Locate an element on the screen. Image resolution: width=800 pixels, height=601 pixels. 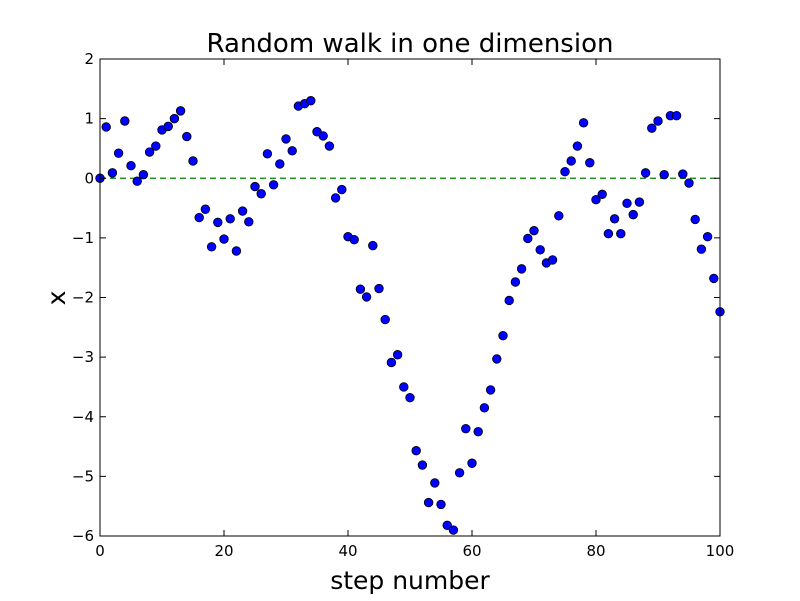
y-tick-label: −4 is located at coordinates (83, 417).